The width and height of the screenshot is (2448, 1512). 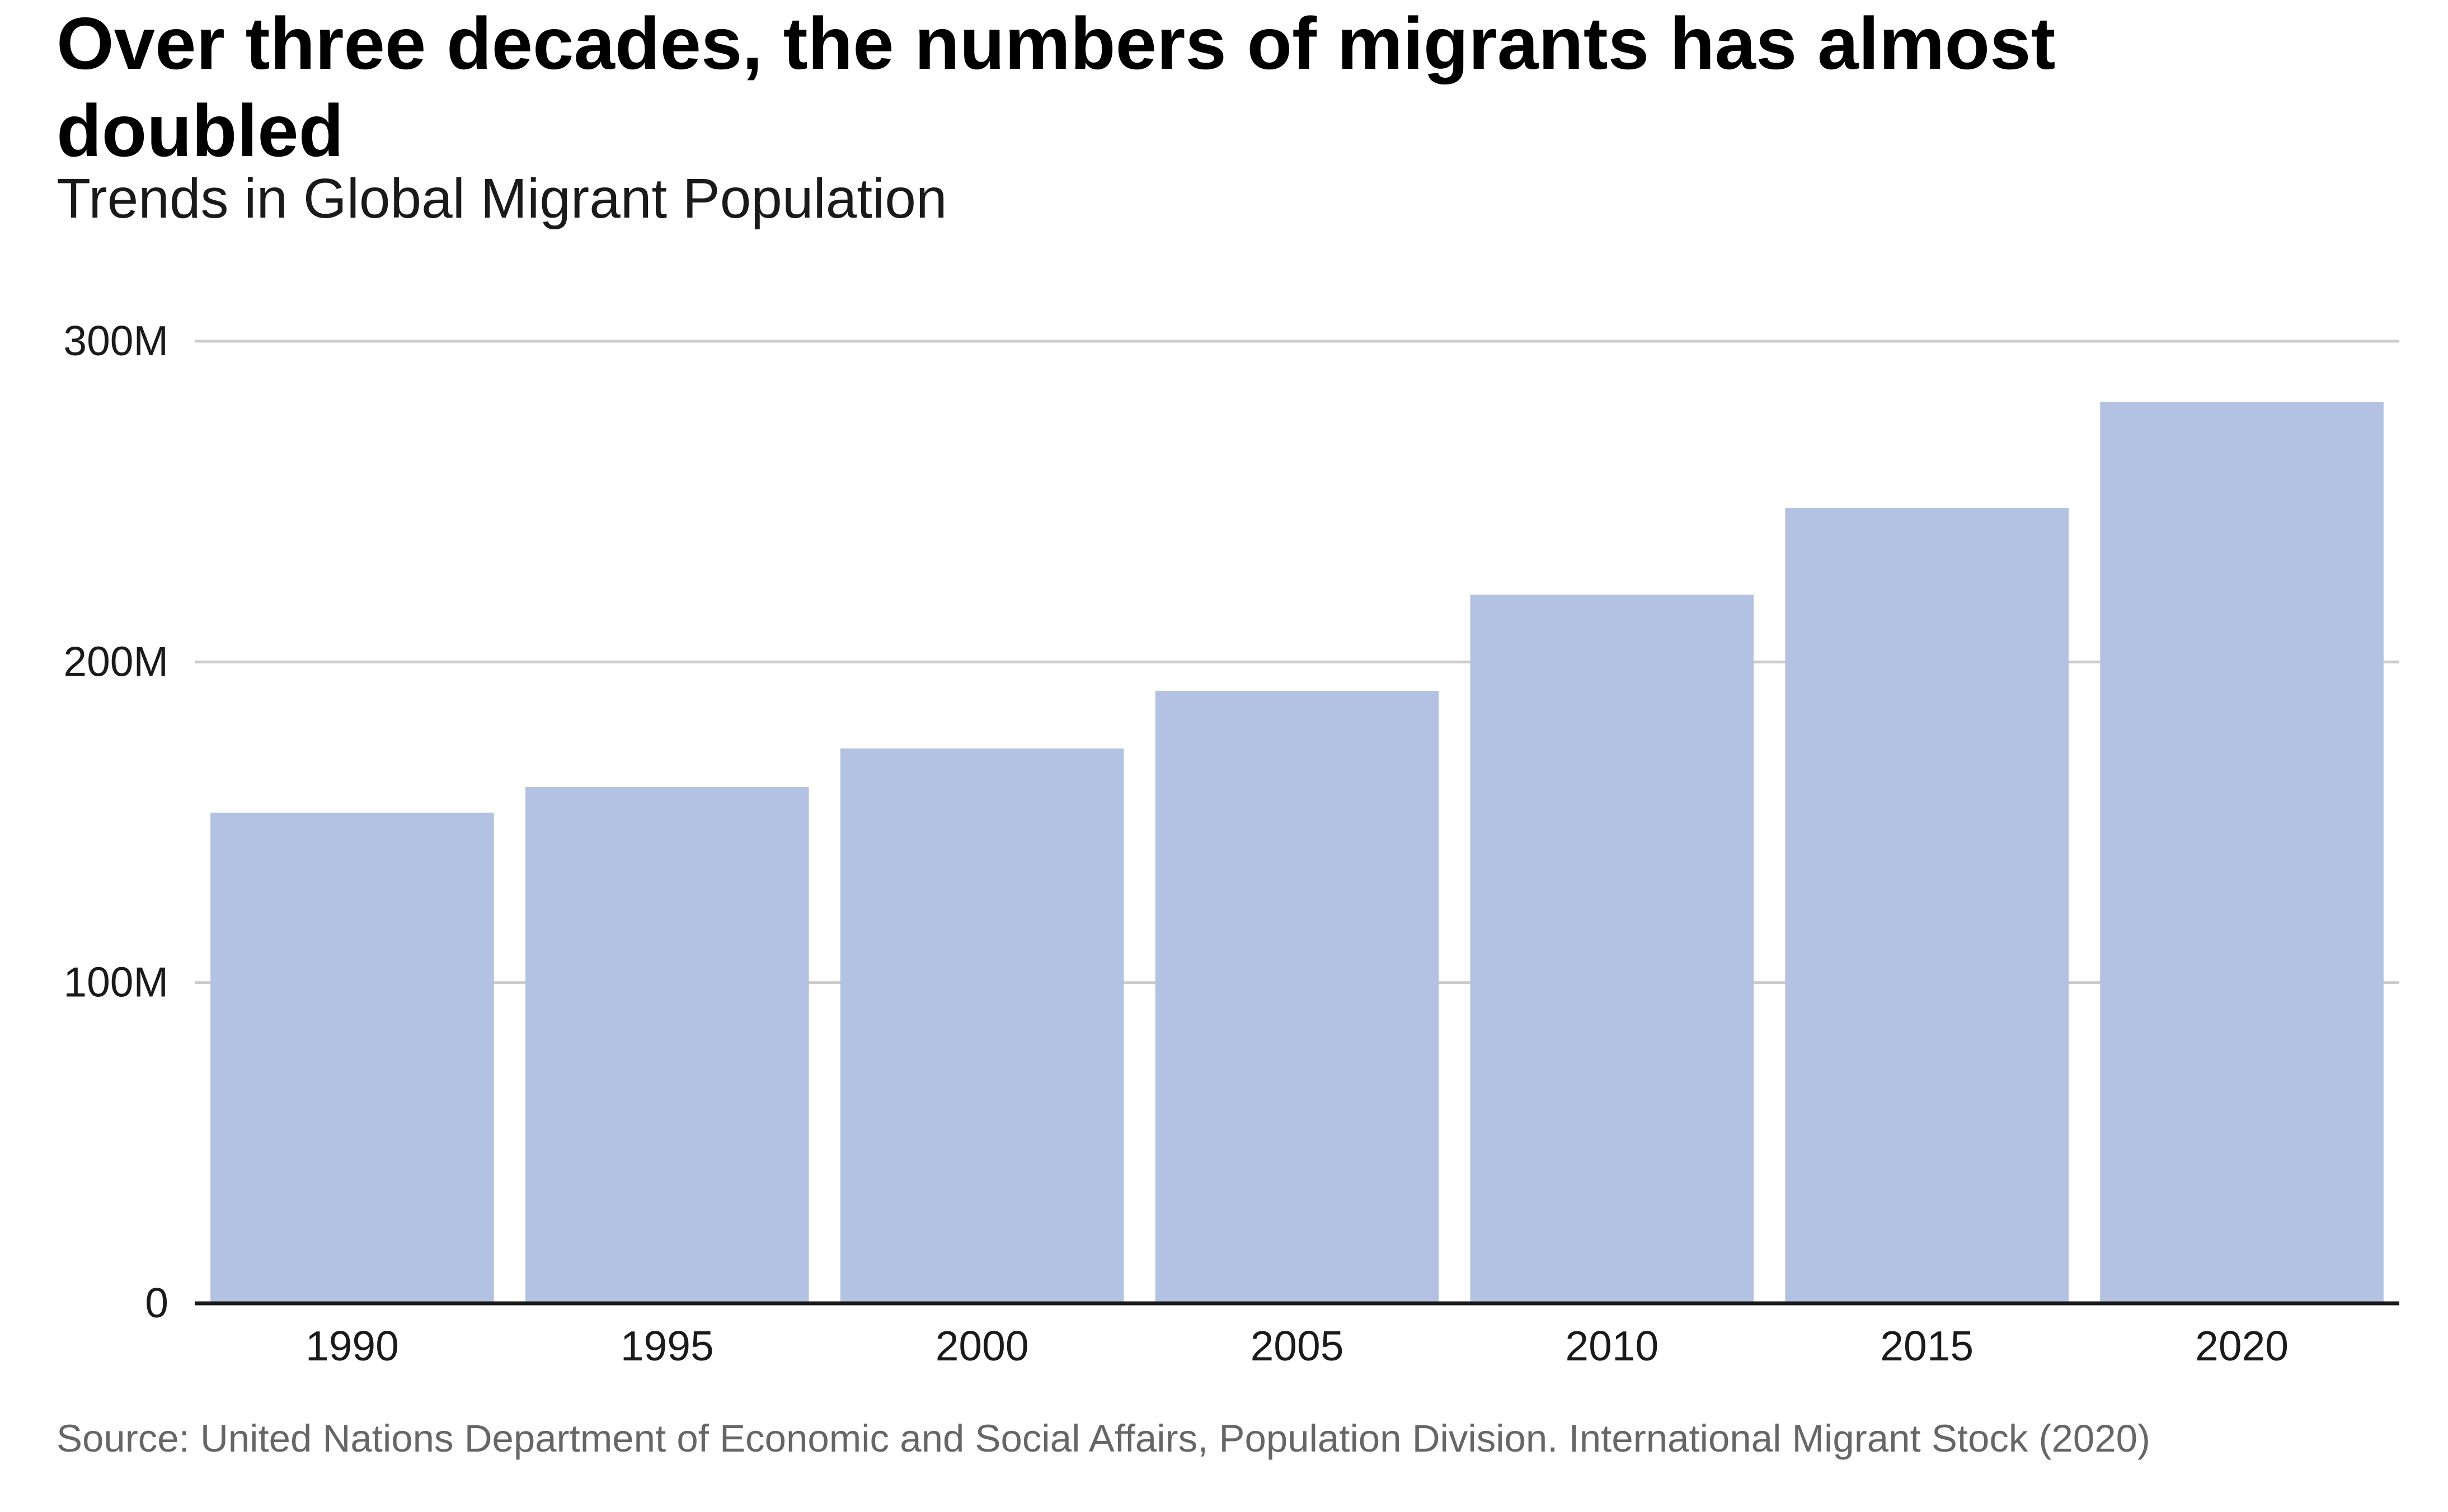 I want to click on bar-2005, so click(x=1297, y=997).